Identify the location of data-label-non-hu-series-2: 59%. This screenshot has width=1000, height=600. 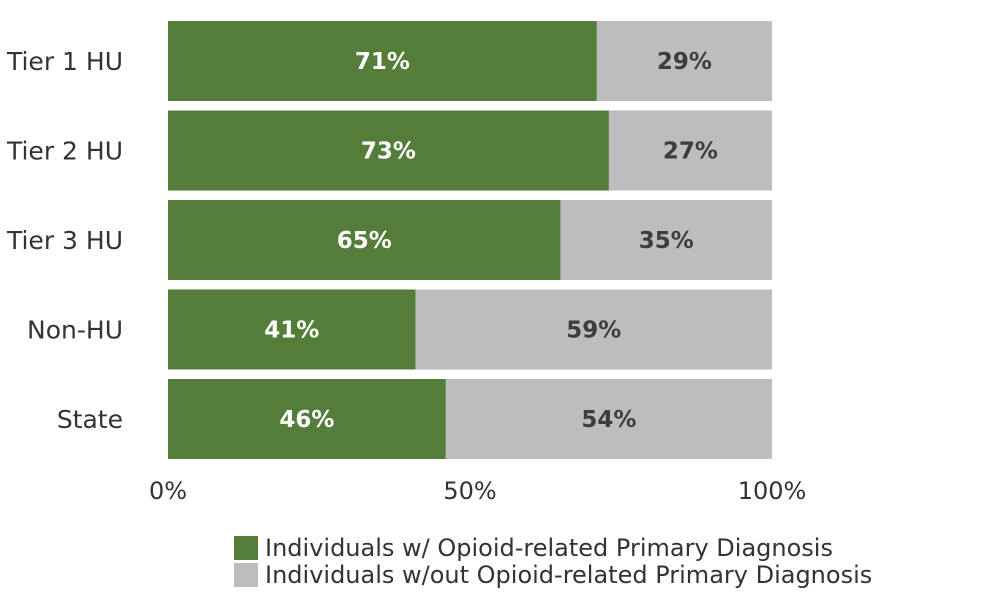
(593, 331).